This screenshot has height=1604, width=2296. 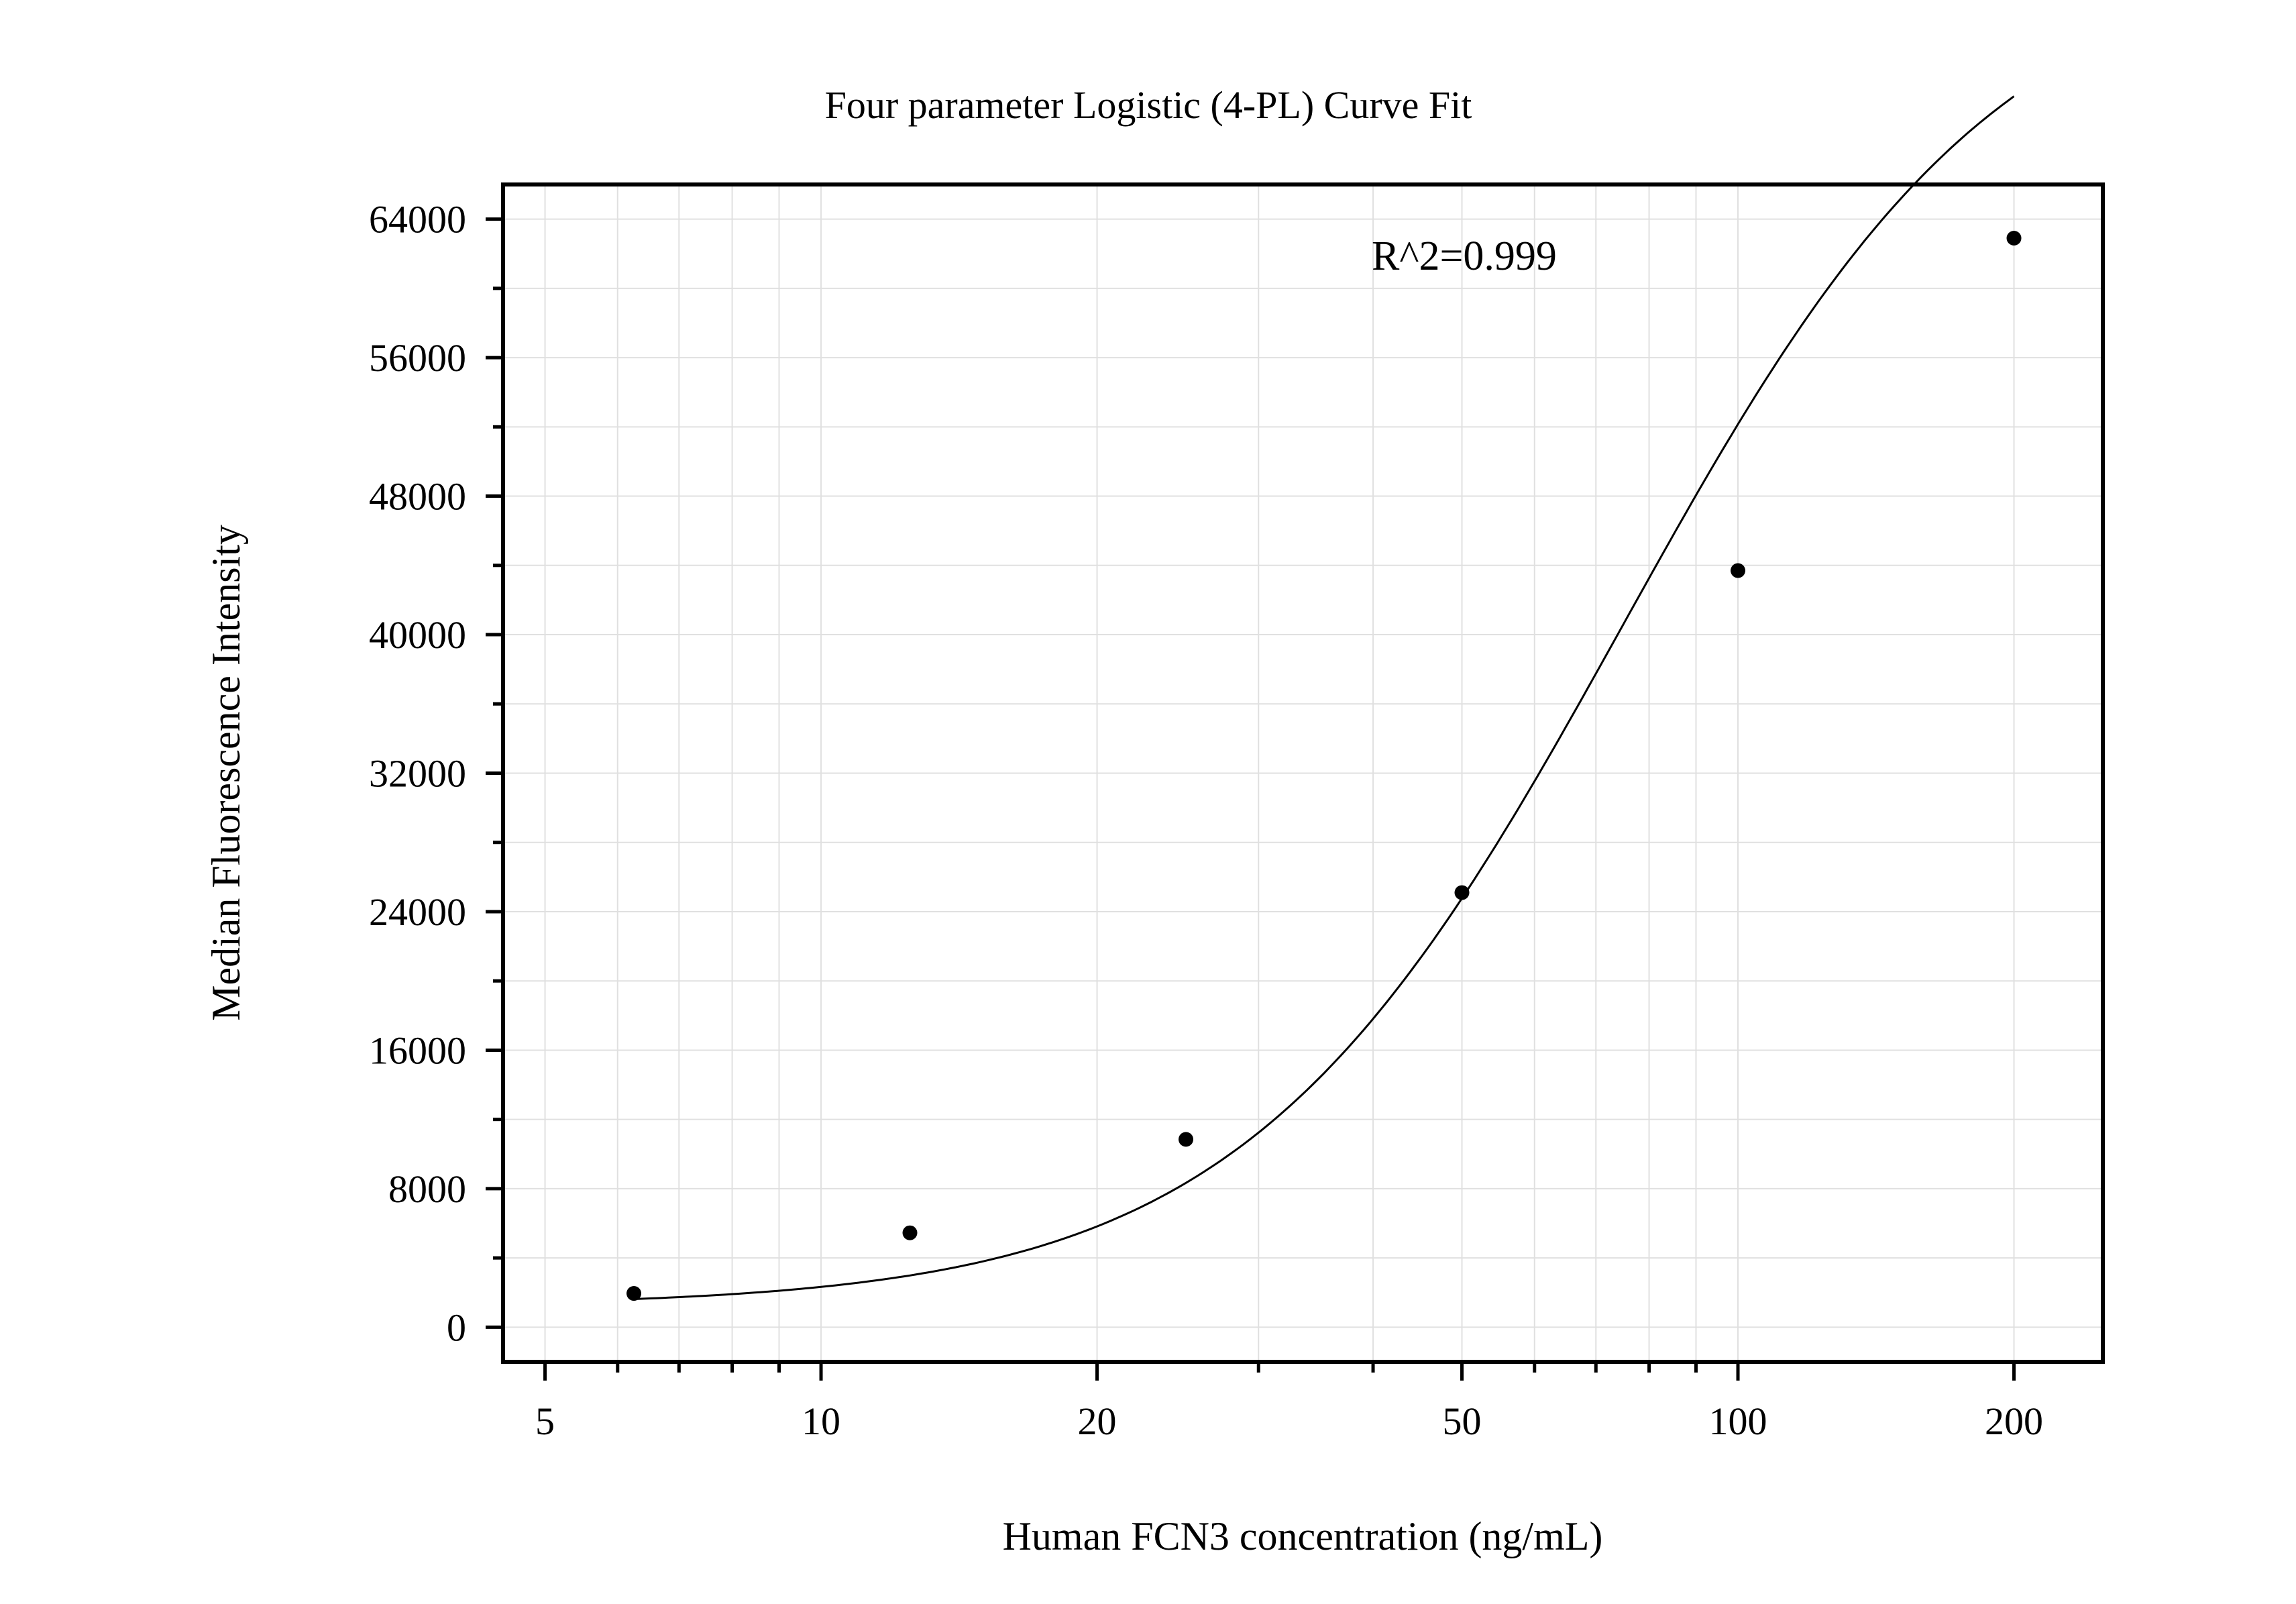 What do you see at coordinates (417, 497) in the screenshot?
I see `y-tick-label: 48000` at bounding box center [417, 497].